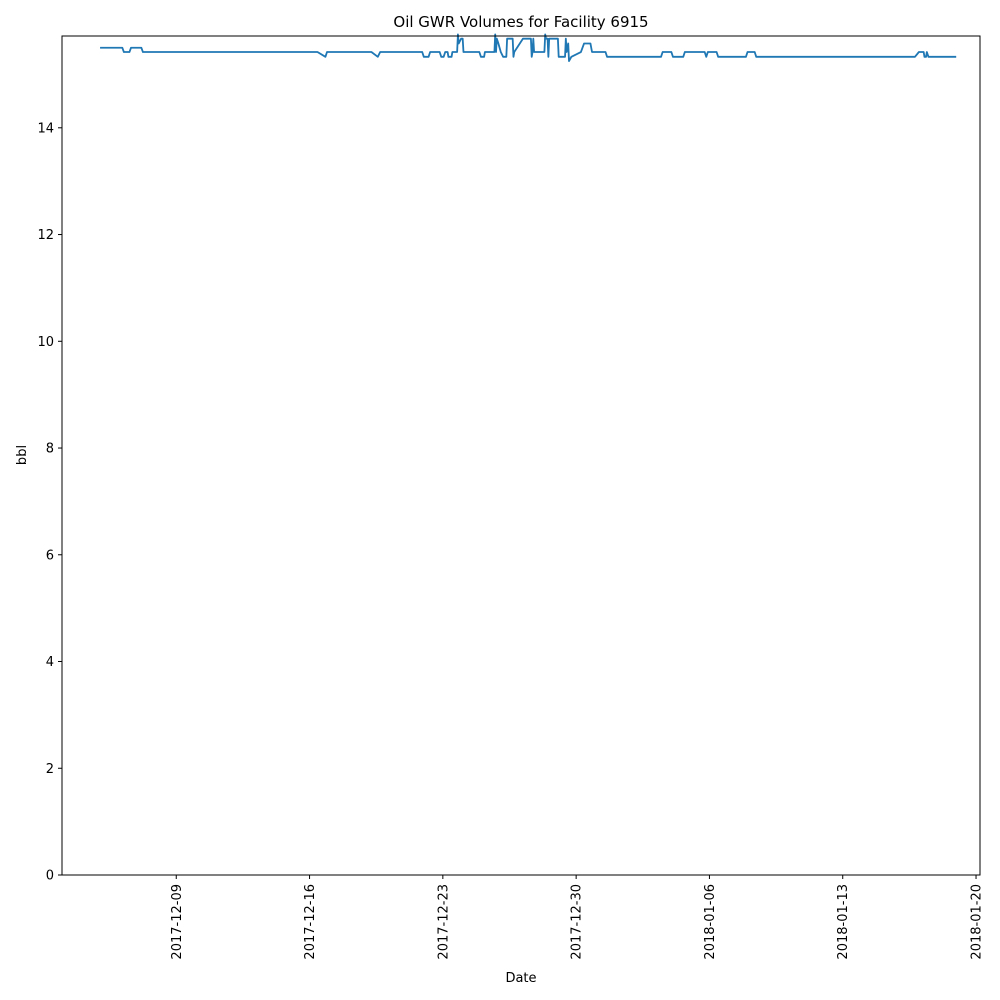 This screenshot has height=1000, width=1000. What do you see at coordinates (50, 555) in the screenshot?
I see `y-tick-label: 6` at bounding box center [50, 555].